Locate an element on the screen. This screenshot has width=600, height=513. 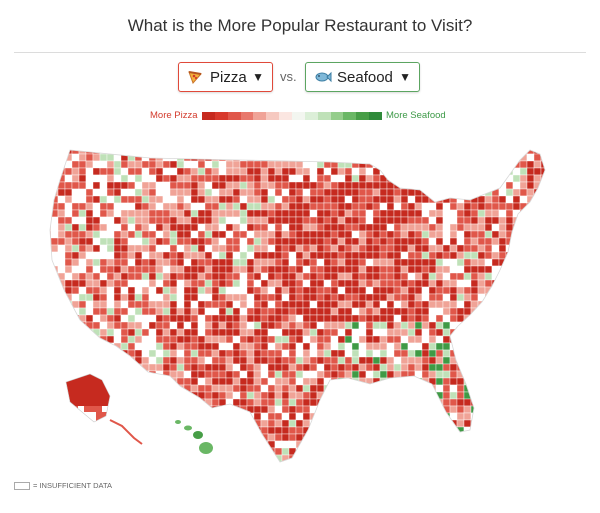
seafood-selector: Seafood ▼ is located at coordinates (362, 77).